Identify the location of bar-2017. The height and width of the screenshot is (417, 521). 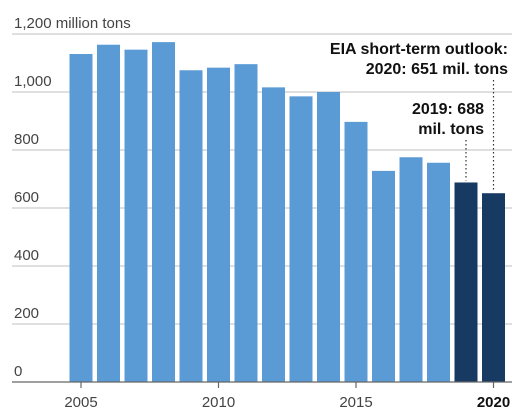
(411, 269).